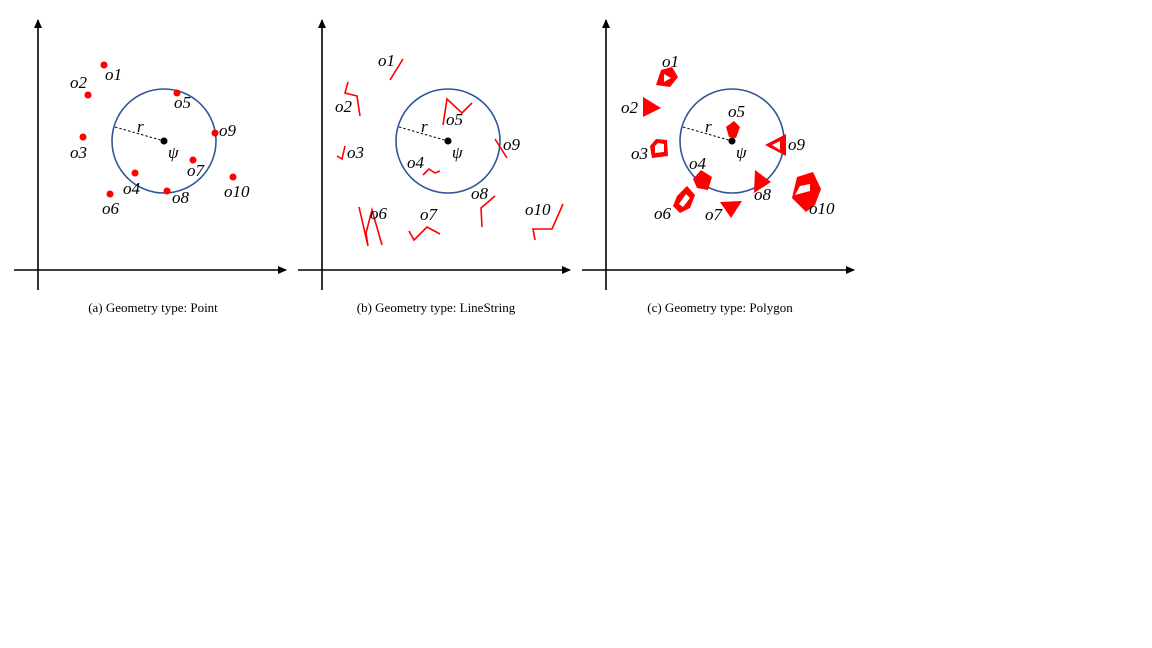  I want to click on polygon-o2, so click(652, 107).